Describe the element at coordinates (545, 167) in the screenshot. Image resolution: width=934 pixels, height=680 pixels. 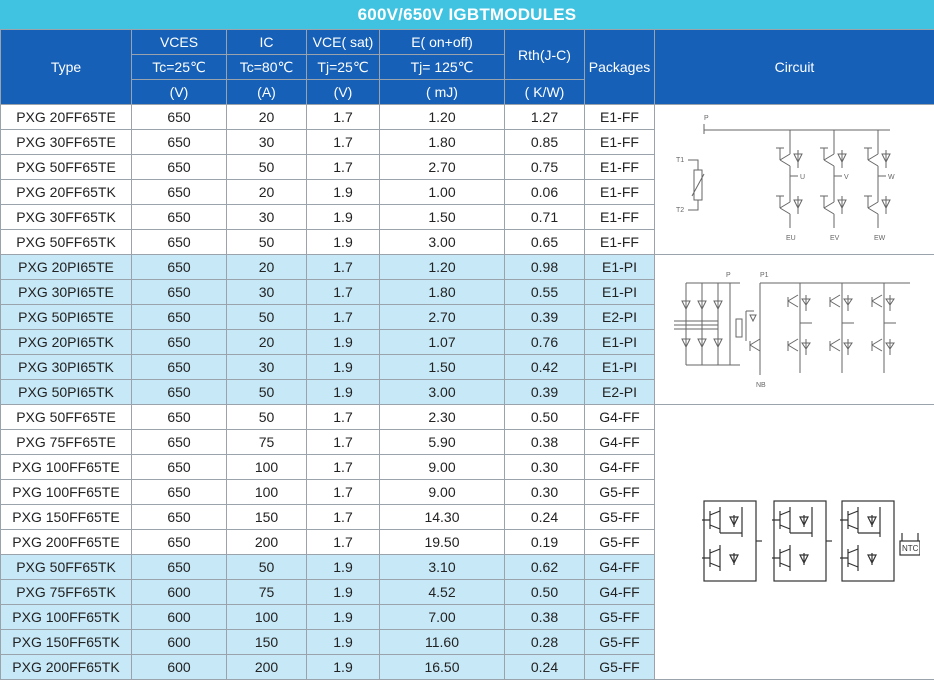
I see `cell-rth: 0.75` at that location.